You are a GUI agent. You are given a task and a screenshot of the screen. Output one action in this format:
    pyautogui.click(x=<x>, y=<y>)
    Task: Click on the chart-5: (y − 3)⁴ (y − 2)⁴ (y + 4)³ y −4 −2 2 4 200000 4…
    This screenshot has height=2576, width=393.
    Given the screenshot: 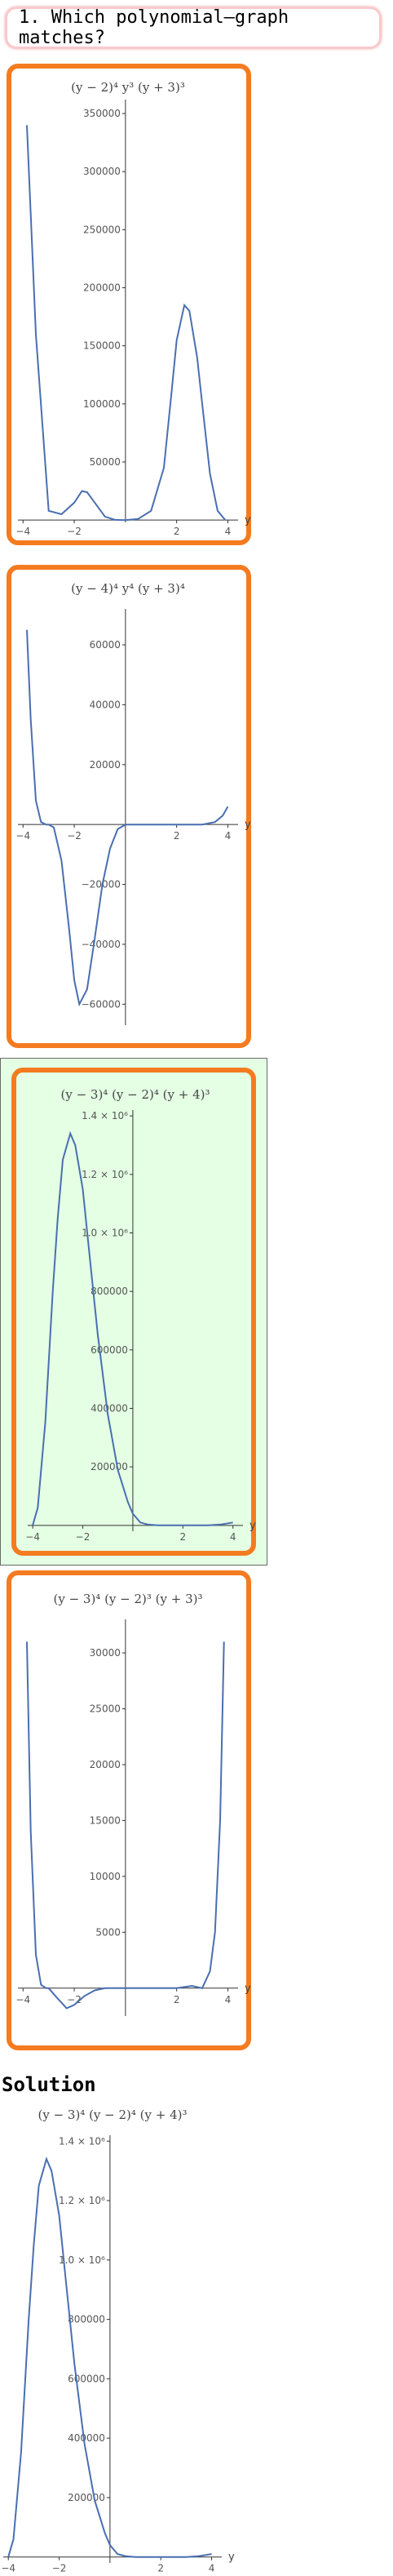 What is the action you would take?
    pyautogui.click(x=118, y=2340)
    